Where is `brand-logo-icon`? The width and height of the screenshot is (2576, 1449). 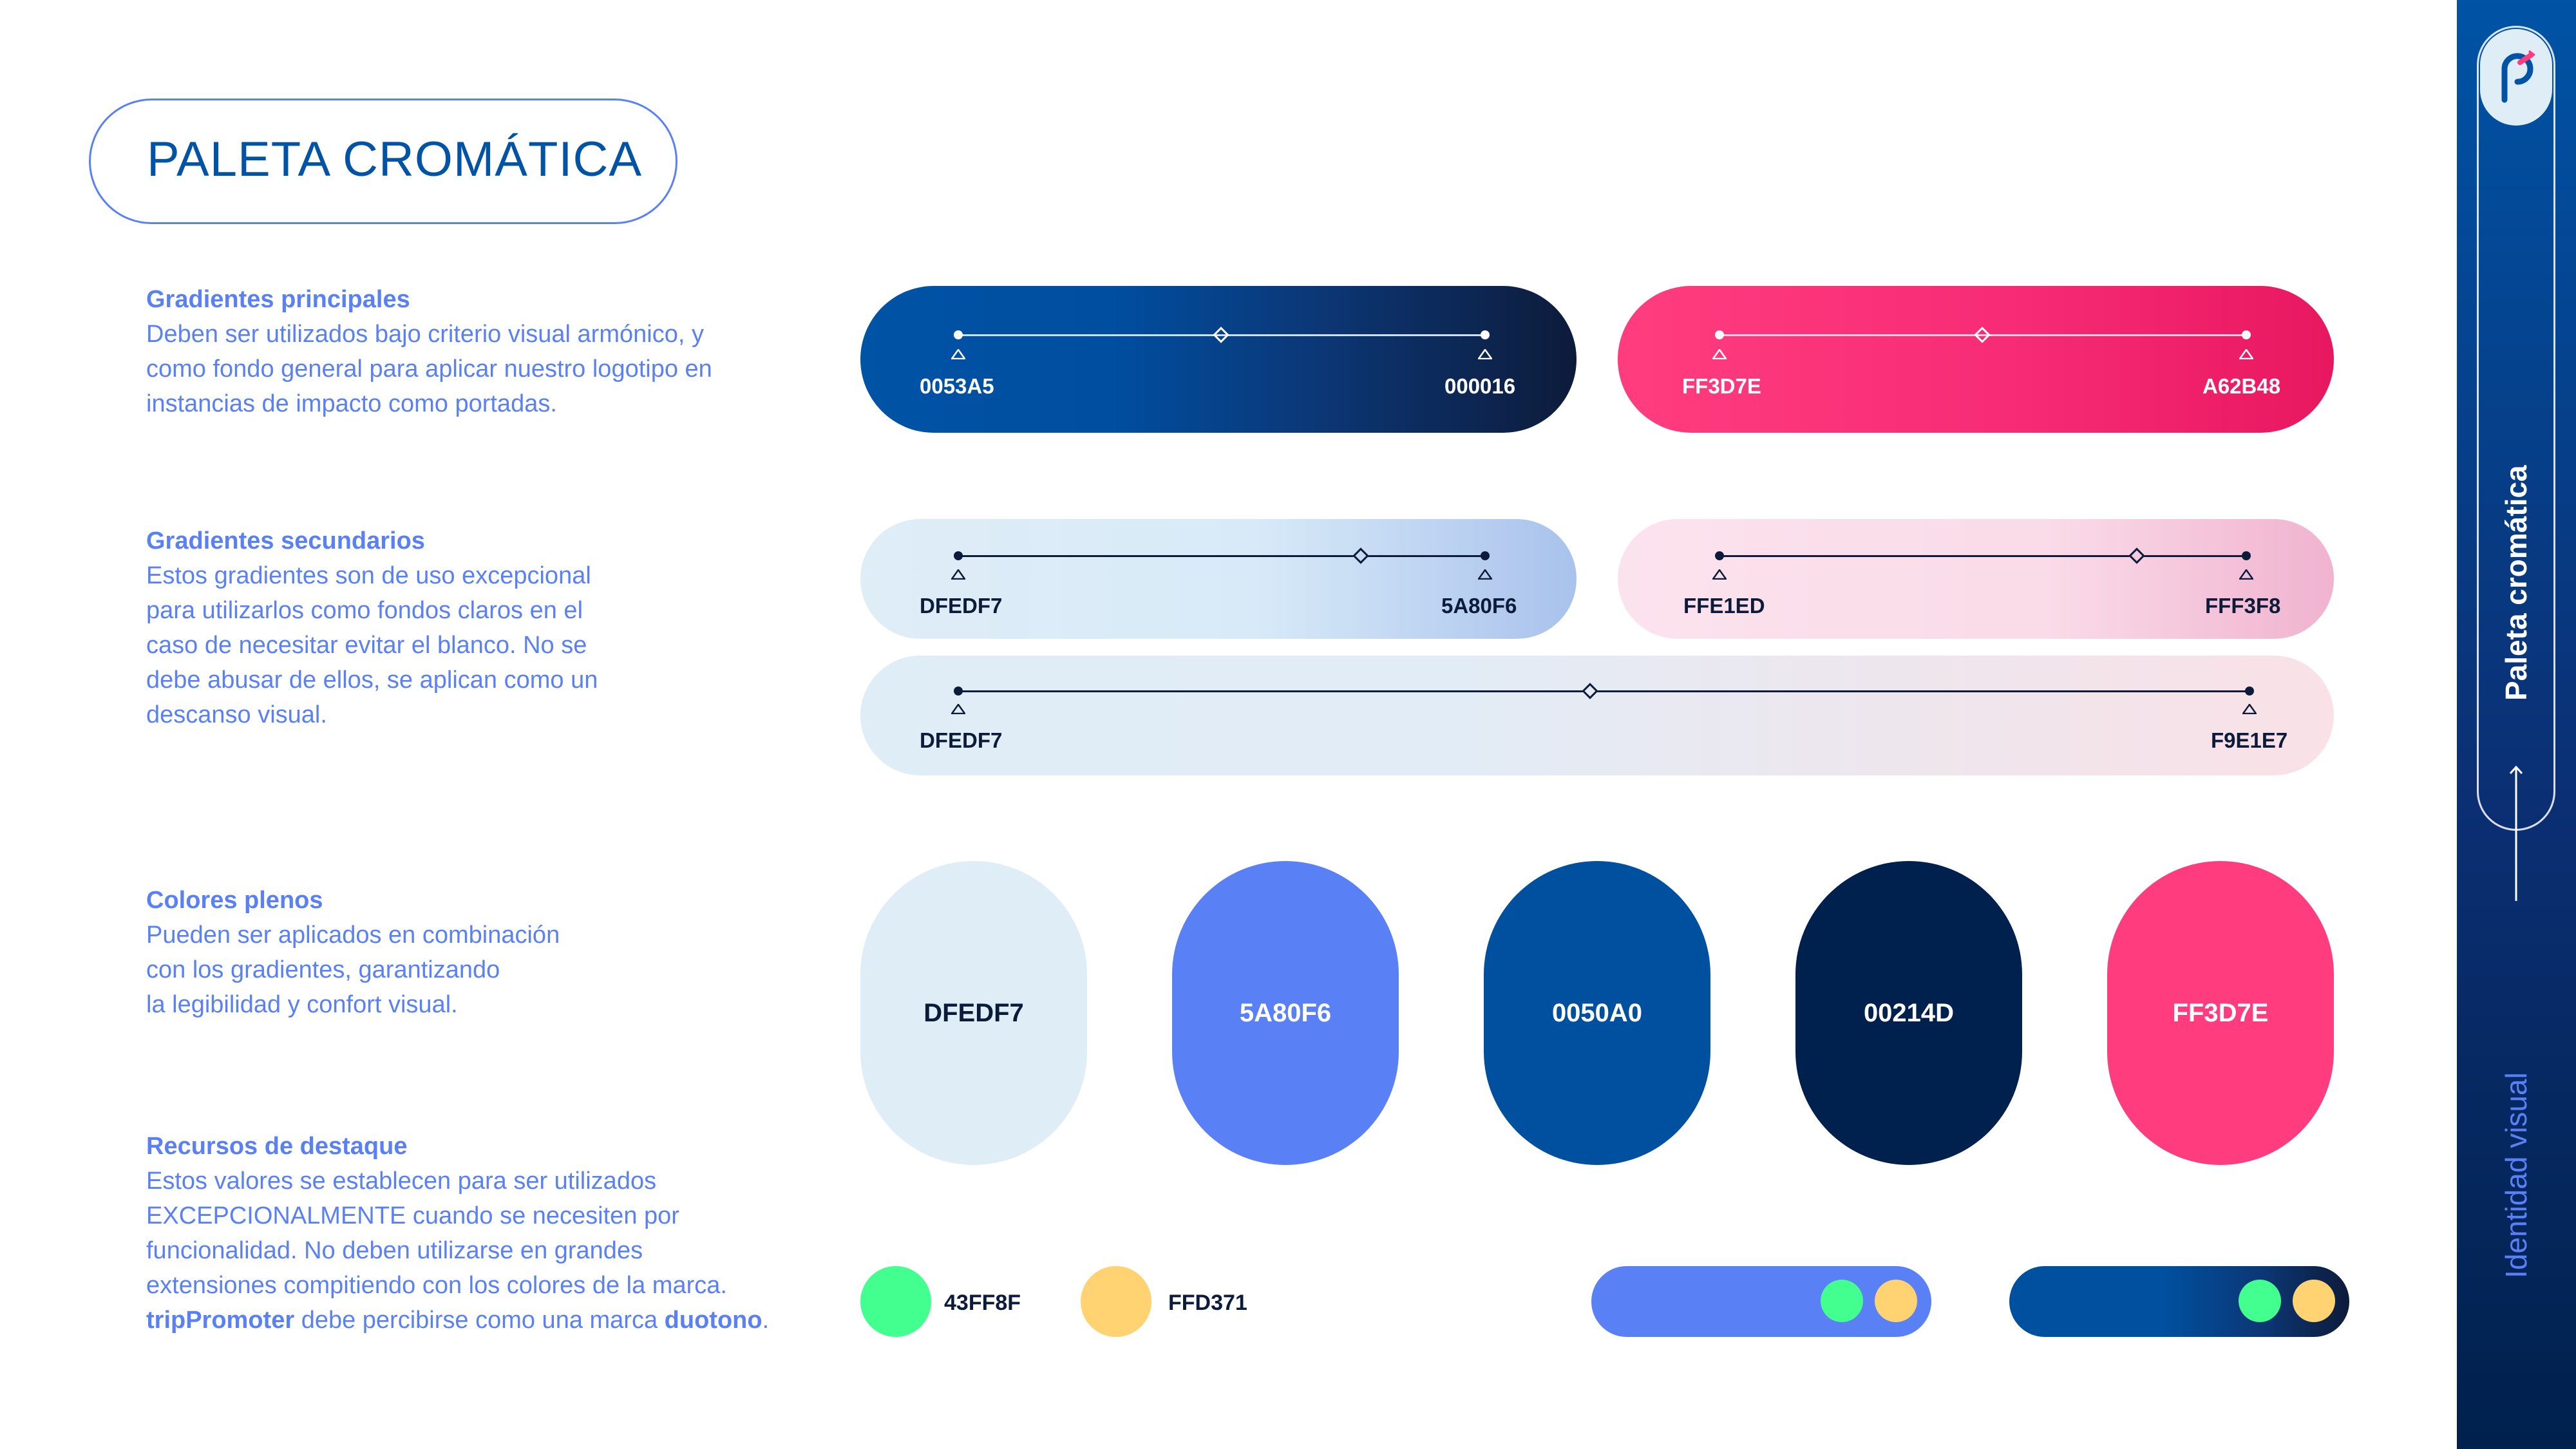 brand-logo-icon is located at coordinates (2518, 76).